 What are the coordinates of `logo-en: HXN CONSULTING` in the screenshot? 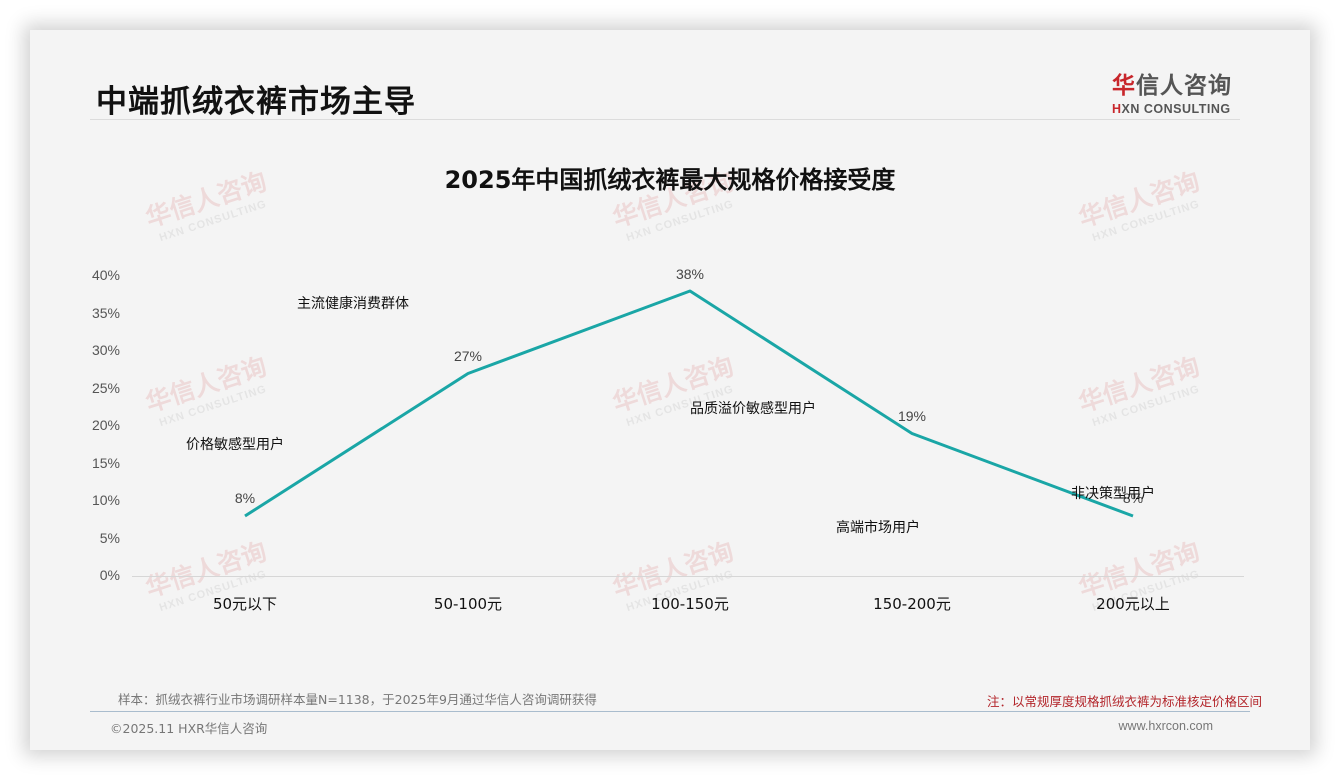 It's located at (1171, 109).